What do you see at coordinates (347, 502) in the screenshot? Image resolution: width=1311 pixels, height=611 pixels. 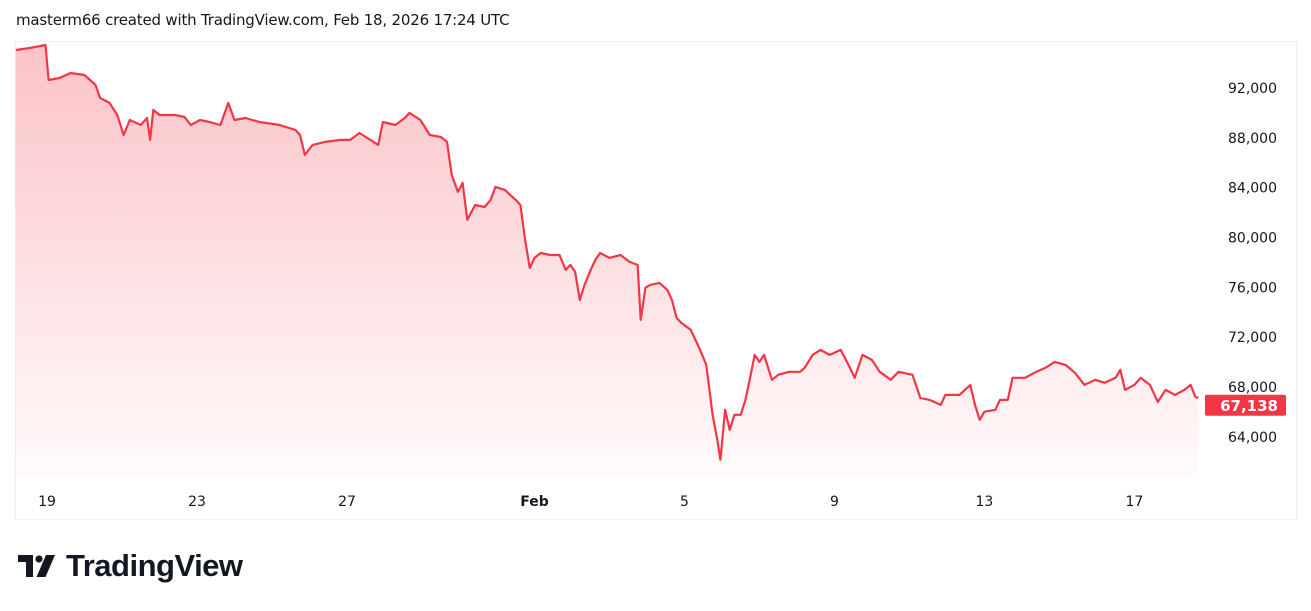 I see `x-tick-label: 27` at bounding box center [347, 502].